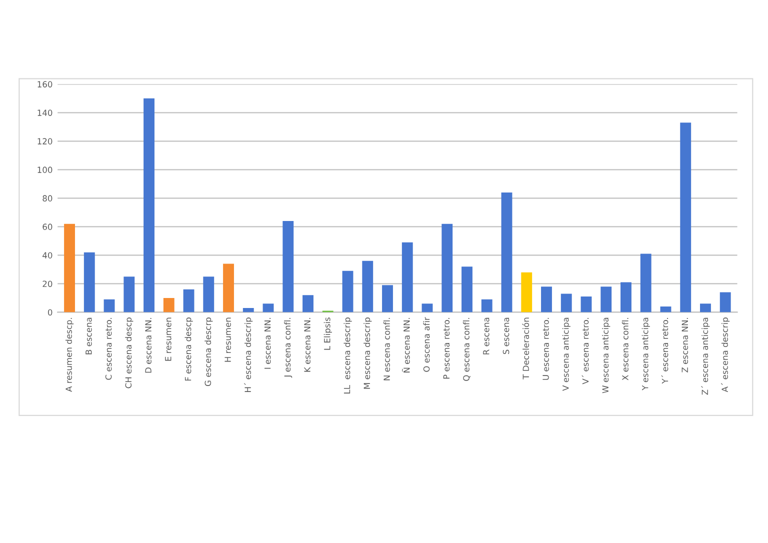 The width and height of the screenshot is (768, 543). I want to click on x-tick-label: S escena, so click(506, 336).